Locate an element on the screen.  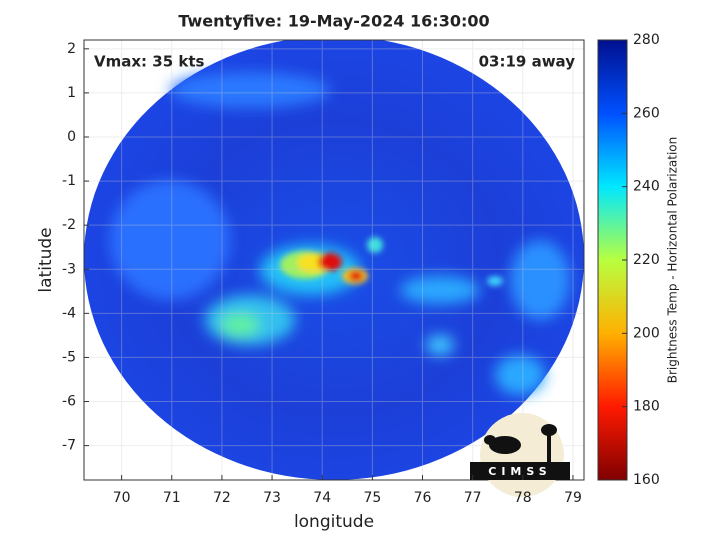
y-tick-label: -1 is located at coordinates (69, 181).